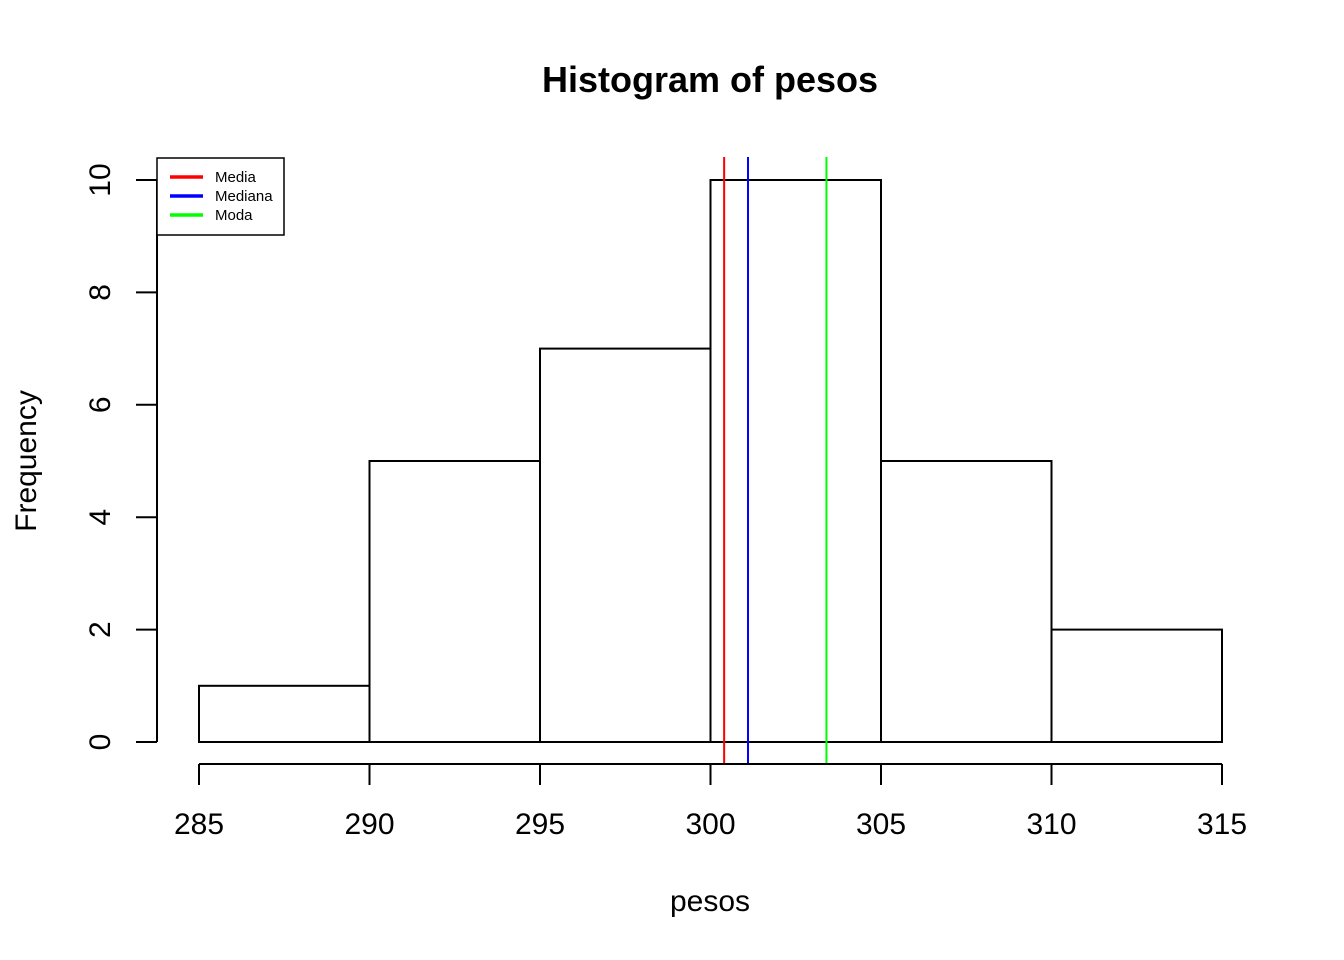 The width and height of the screenshot is (1344, 960). I want to click on x-tick-label: 305, so click(881, 824).